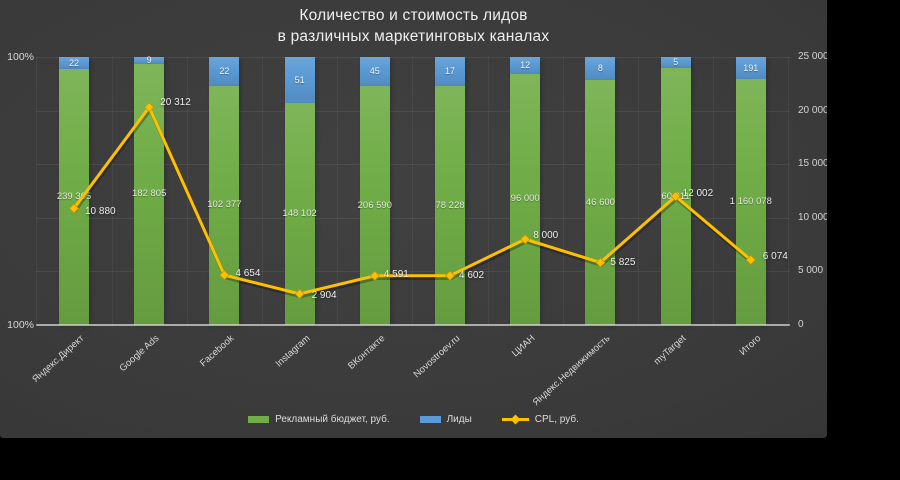 This screenshot has width=900, height=480. What do you see at coordinates (175, 103) in the screenshot?
I see `cpl-value-label: 20 312` at bounding box center [175, 103].